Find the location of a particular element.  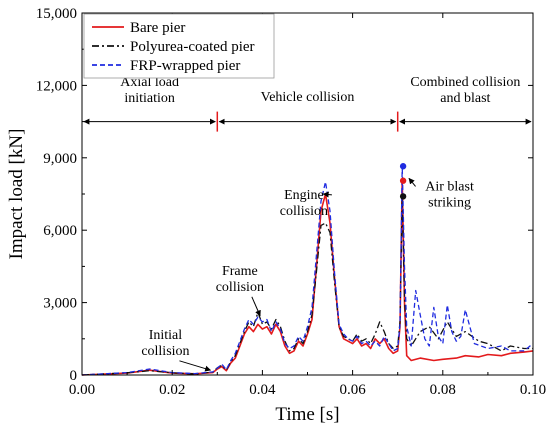

phase-label: Axial load initiation is located at coordinates (149, 90).